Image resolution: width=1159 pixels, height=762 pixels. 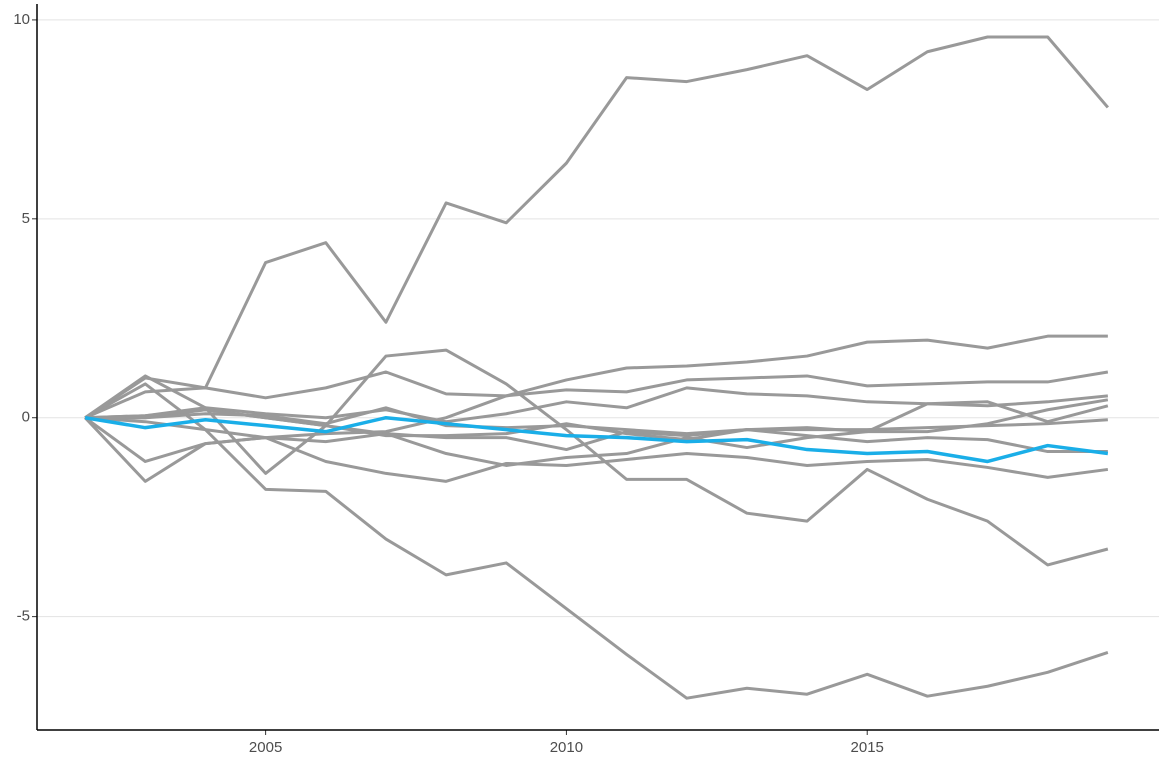 What do you see at coordinates (867, 747) in the screenshot?
I see `x-tick-label: 2015` at bounding box center [867, 747].